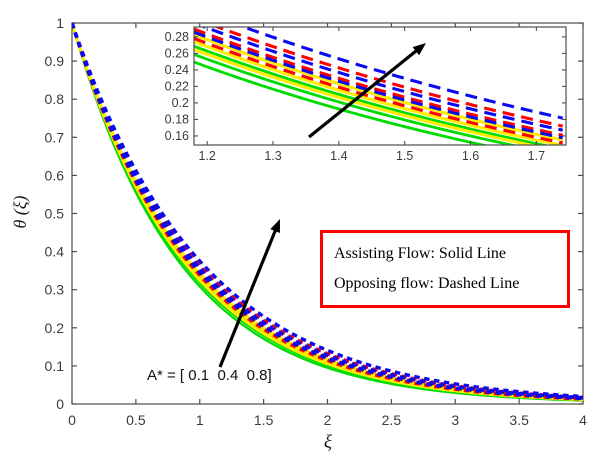 This screenshot has height=467, width=616. What do you see at coordinates (264, 420) in the screenshot?
I see `x-tick-label: 1.5` at bounding box center [264, 420].